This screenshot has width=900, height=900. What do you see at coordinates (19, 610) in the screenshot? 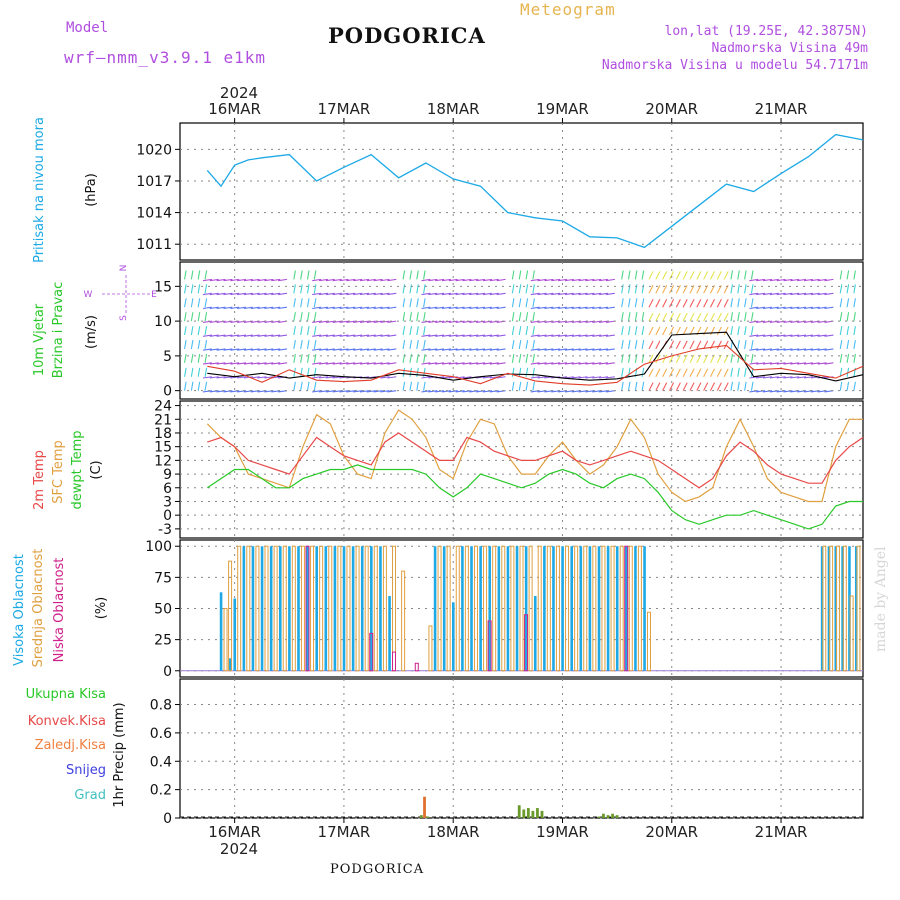
I see `high-cloud-ylabel: Visoka Oblacnost` at bounding box center [19, 610].